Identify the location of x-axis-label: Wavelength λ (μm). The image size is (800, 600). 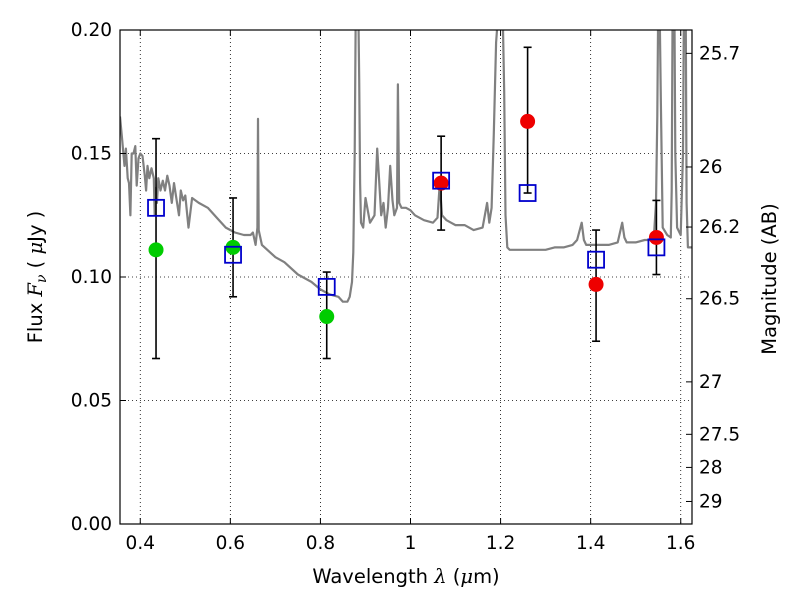
(405, 576).